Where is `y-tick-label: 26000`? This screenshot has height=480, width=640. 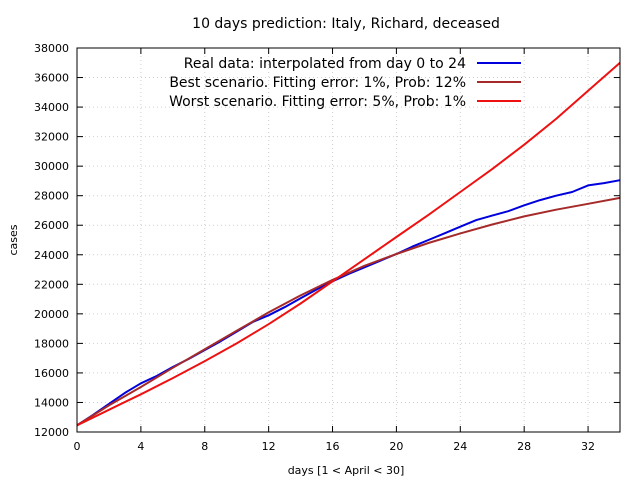 y-tick-label: 26000 is located at coordinates (51, 225).